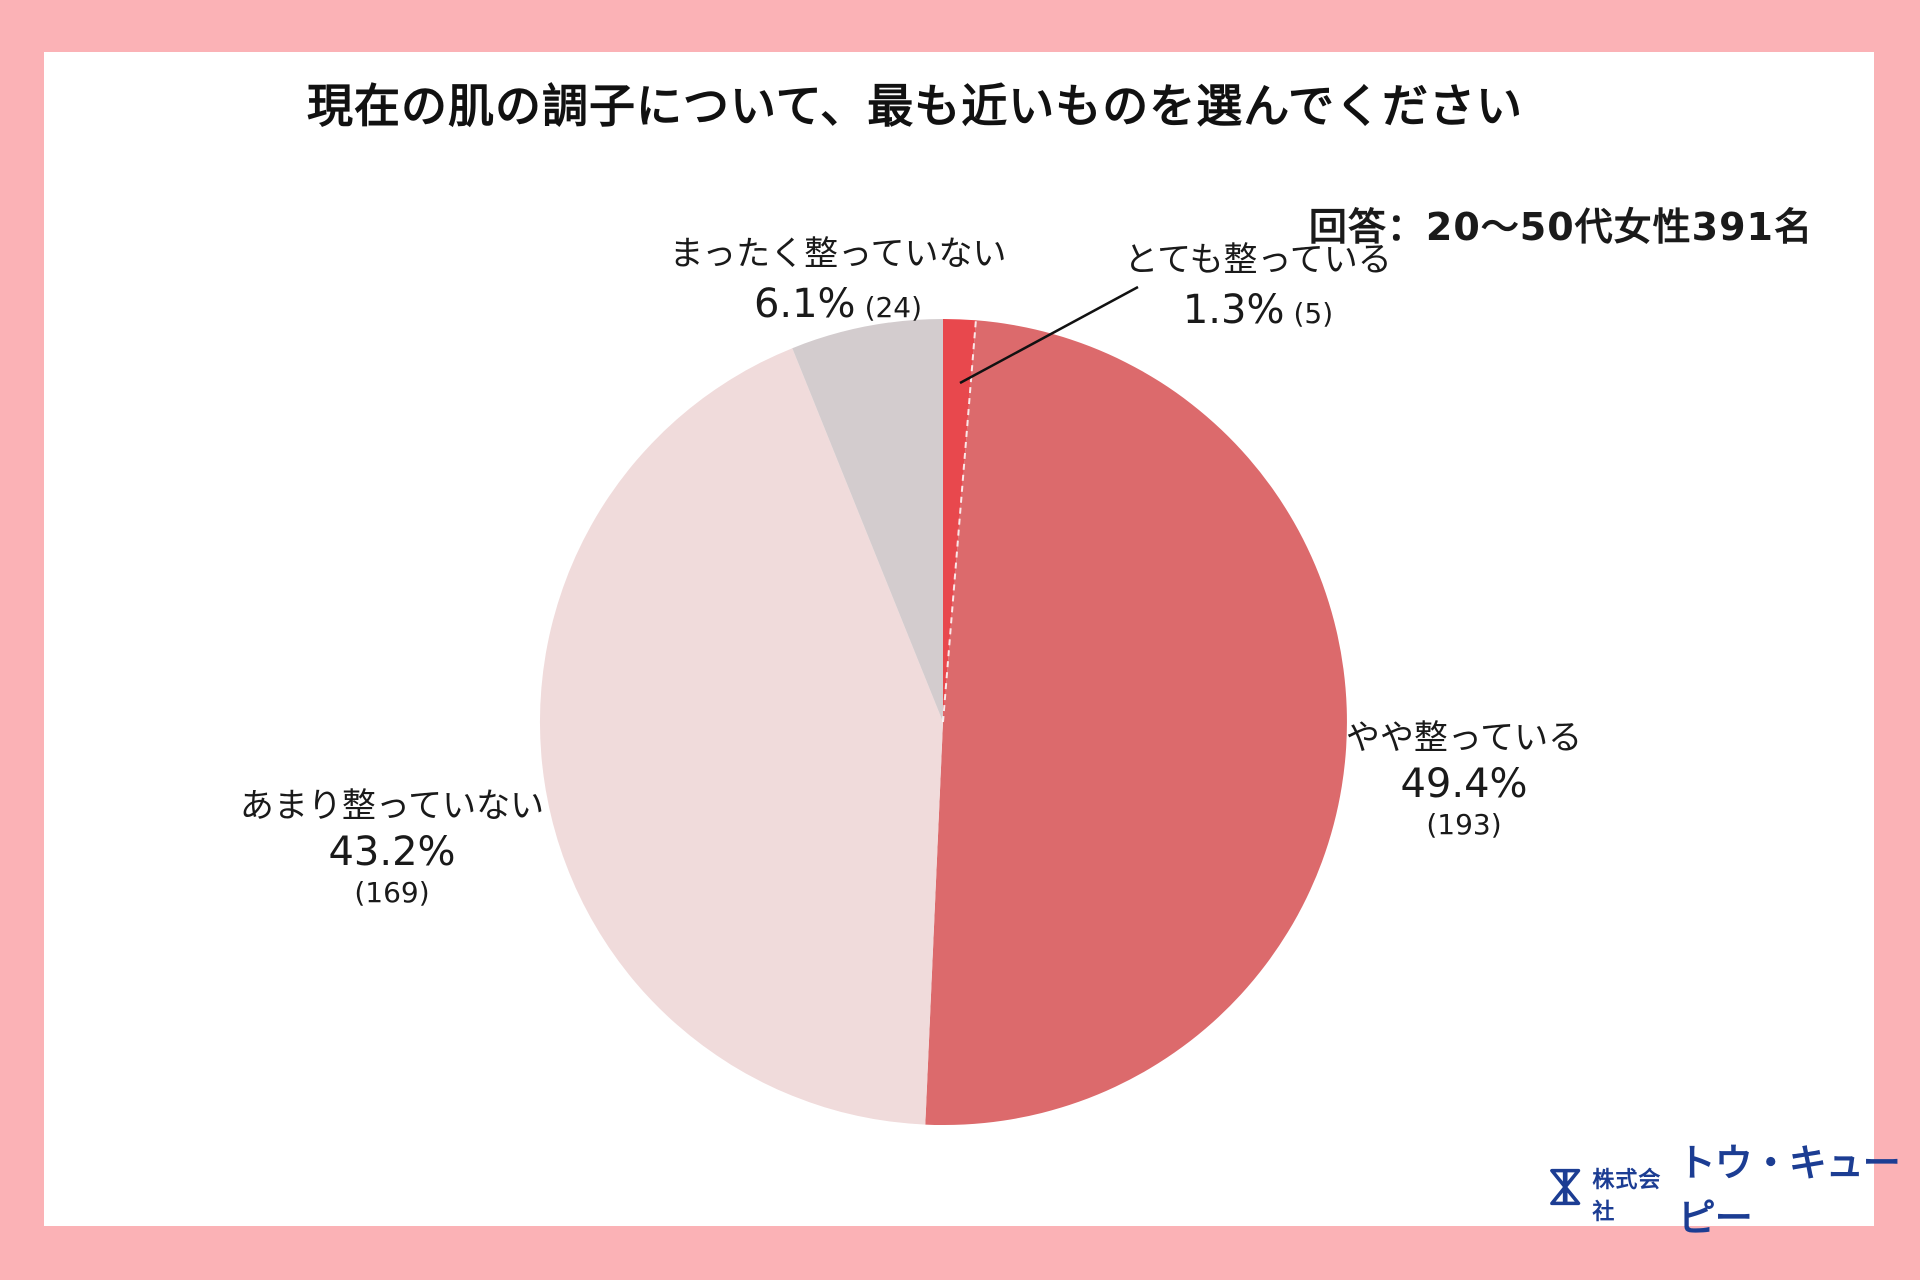  What do you see at coordinates (893, 307) in the screenshot?
I see `slice-count: (24)` at bounding box center [893, 307].